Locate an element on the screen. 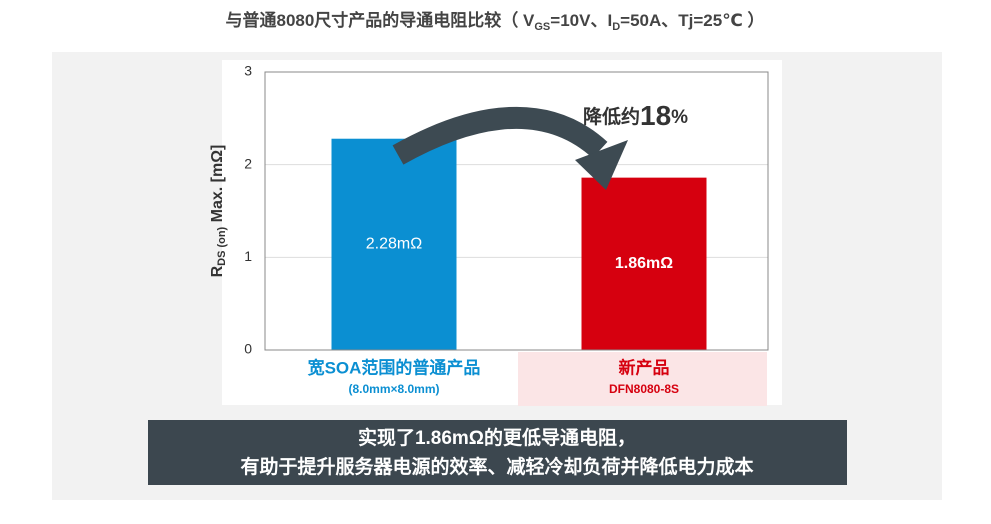 This screenshot has height=524, width=991. category-note: (8.0mm×8.0mm) is located at coordinates (393, 389).